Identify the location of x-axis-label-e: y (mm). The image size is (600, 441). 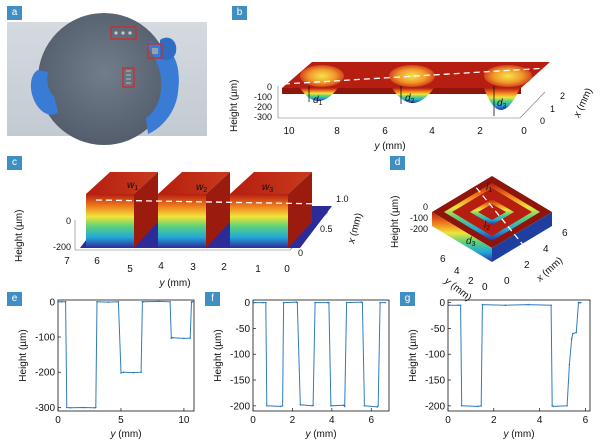
(125, 434).